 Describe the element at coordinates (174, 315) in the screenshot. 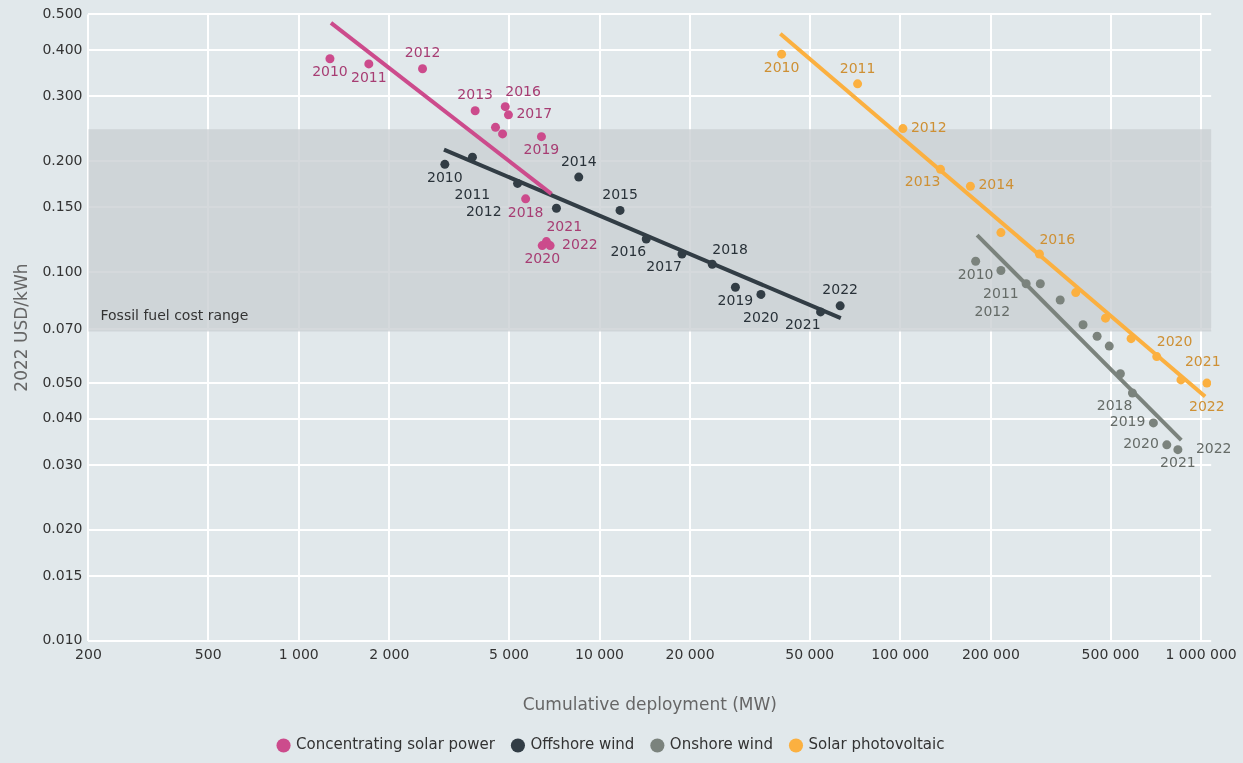

I see `band-label: Fossil fuel cost range` at that location.